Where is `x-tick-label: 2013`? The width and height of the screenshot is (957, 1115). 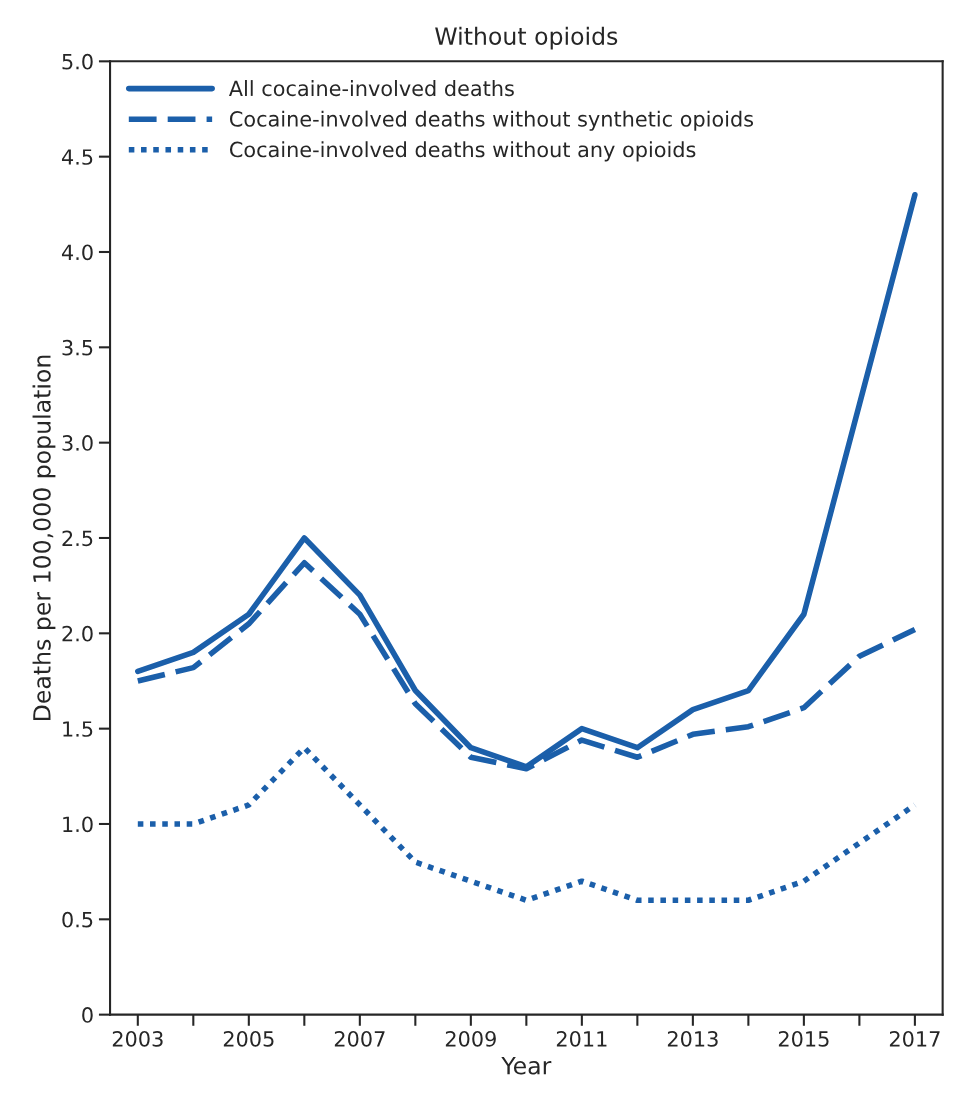
x-tick-label: 2013 is located at coordinates (692, 1038).